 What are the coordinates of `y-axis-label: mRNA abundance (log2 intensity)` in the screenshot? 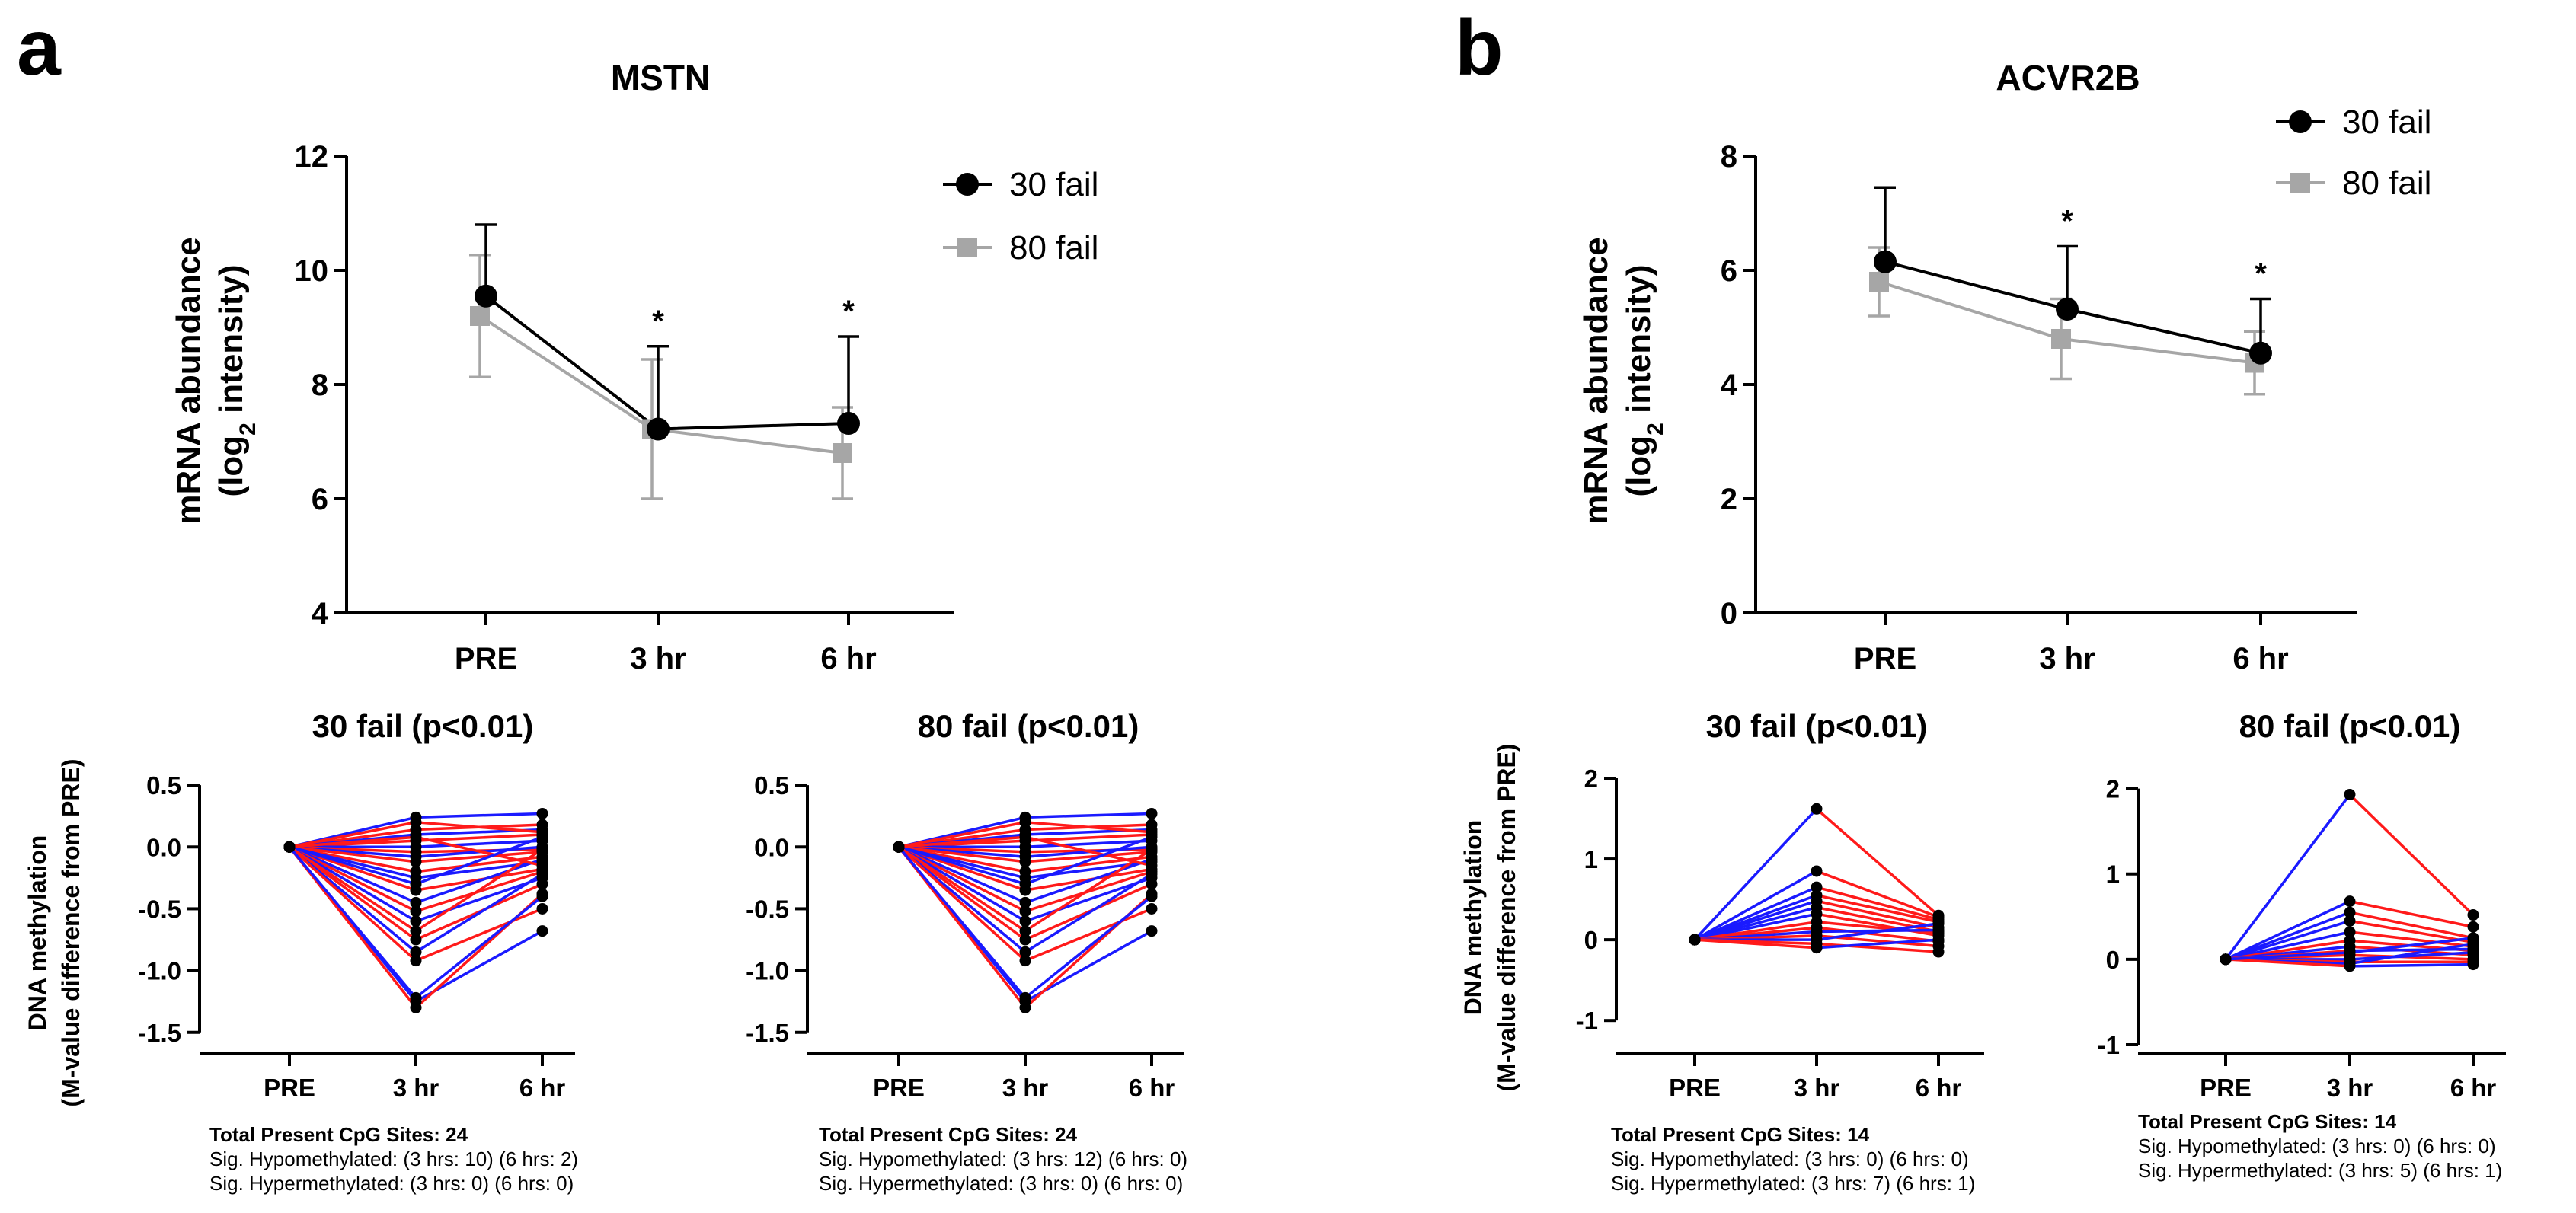 It's located at (1623, 380).